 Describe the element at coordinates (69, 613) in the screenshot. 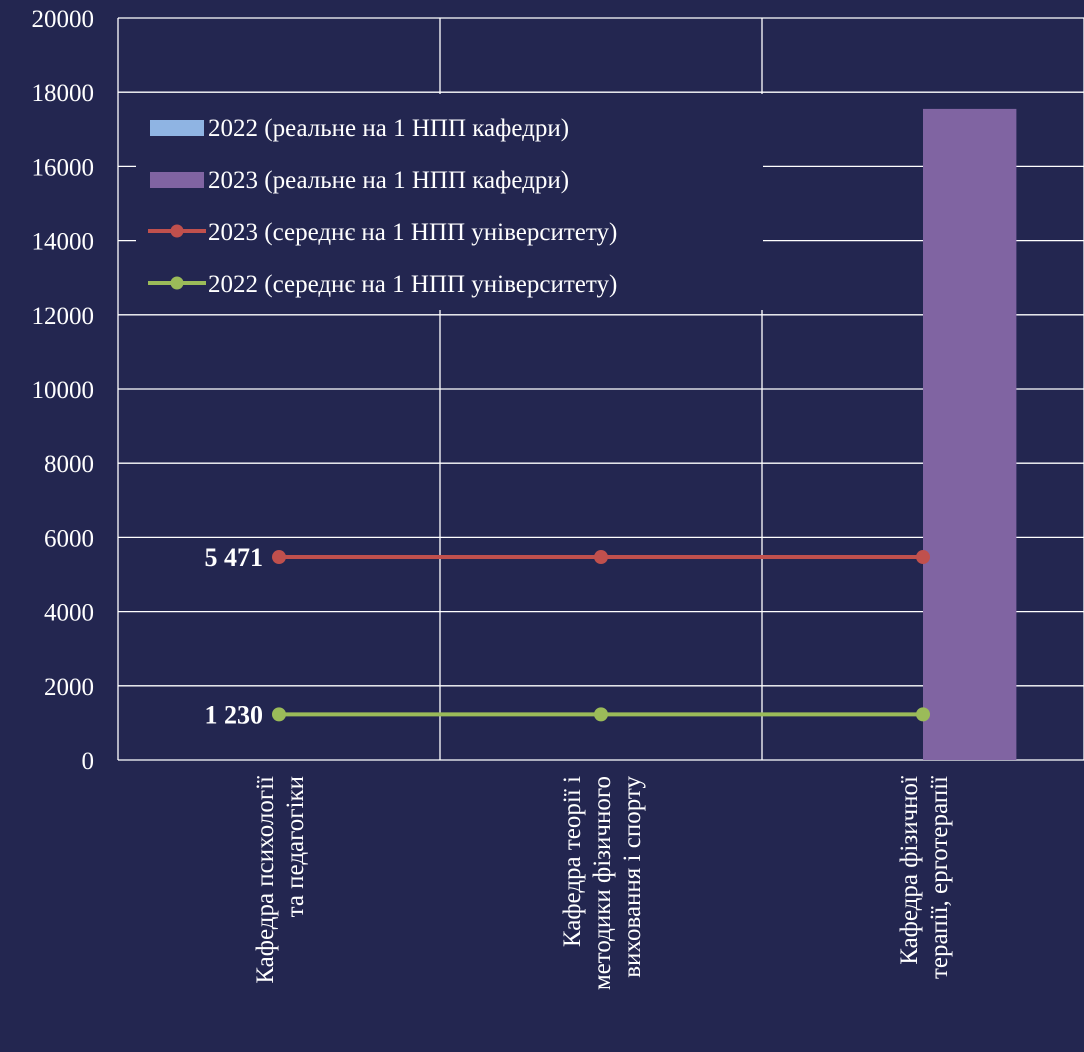

I see `y-tick-label-2: 4000` at that location.